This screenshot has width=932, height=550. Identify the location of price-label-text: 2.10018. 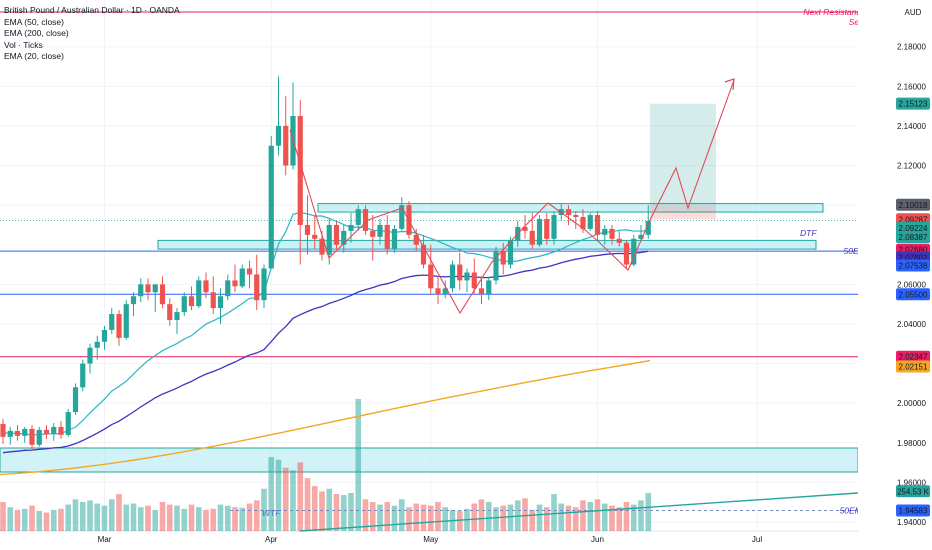
(913, 205).